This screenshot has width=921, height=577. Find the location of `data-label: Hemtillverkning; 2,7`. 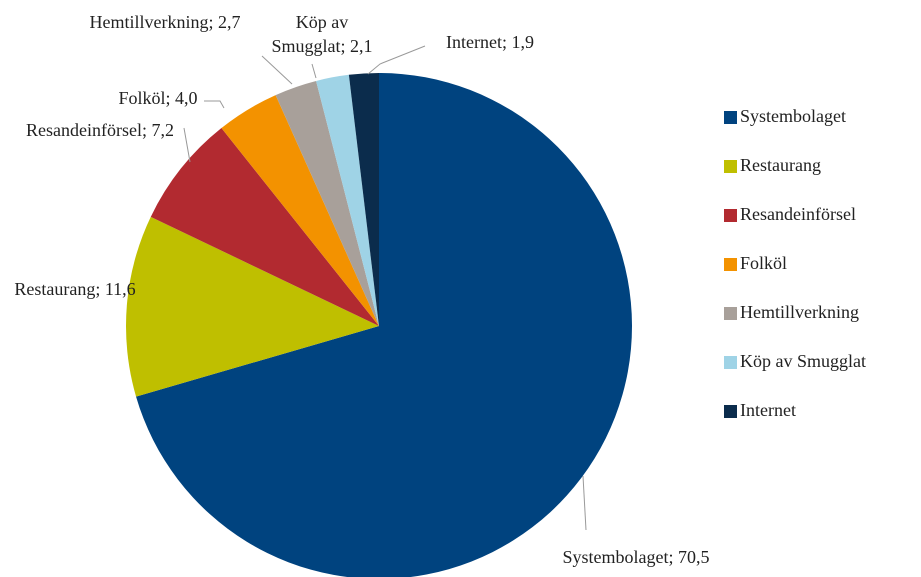

data-label: Hemtillverkning; 2,7 is located at coordinates (165, 22).